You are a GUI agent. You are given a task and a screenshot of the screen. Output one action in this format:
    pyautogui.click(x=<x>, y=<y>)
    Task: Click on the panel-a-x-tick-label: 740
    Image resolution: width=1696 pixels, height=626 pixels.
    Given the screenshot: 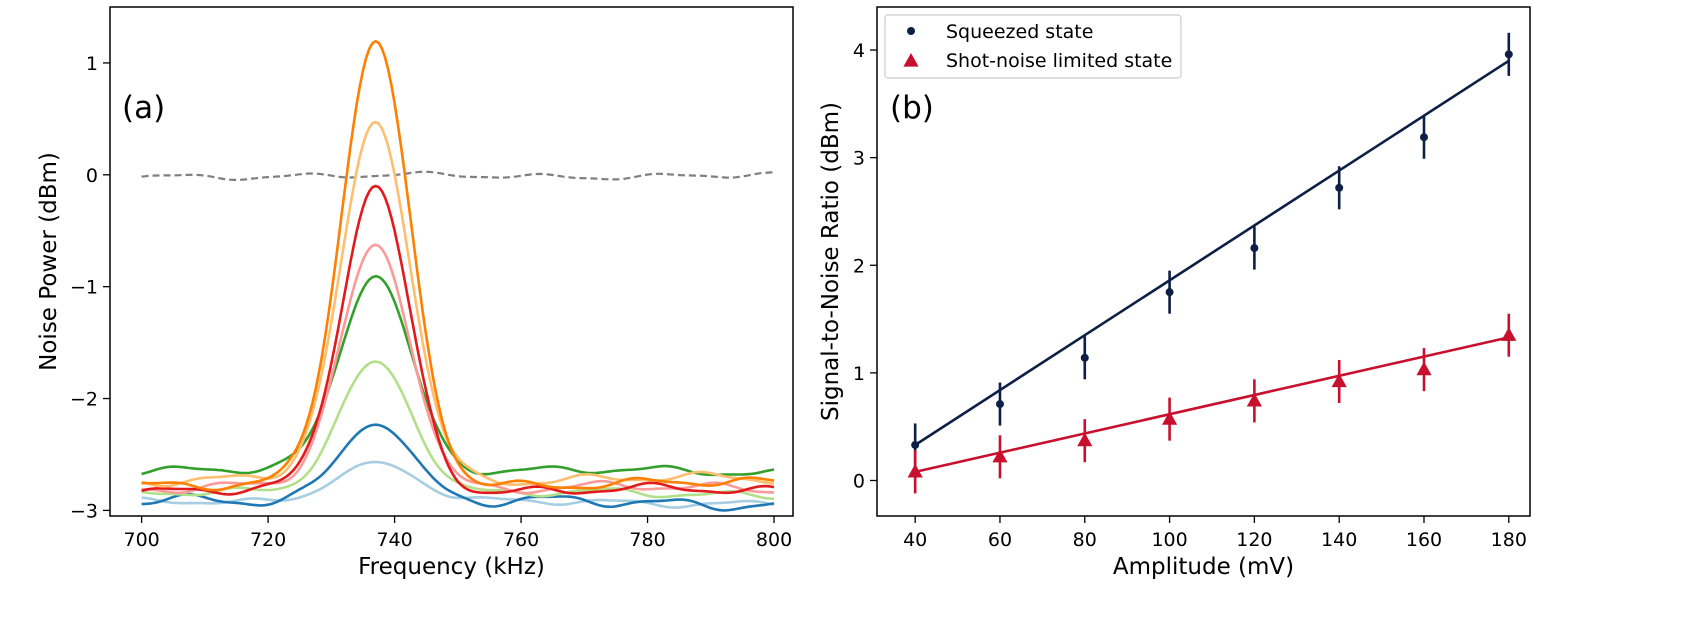 What is the action you would take?
    pyautogui.click(x=394, y=540)
    